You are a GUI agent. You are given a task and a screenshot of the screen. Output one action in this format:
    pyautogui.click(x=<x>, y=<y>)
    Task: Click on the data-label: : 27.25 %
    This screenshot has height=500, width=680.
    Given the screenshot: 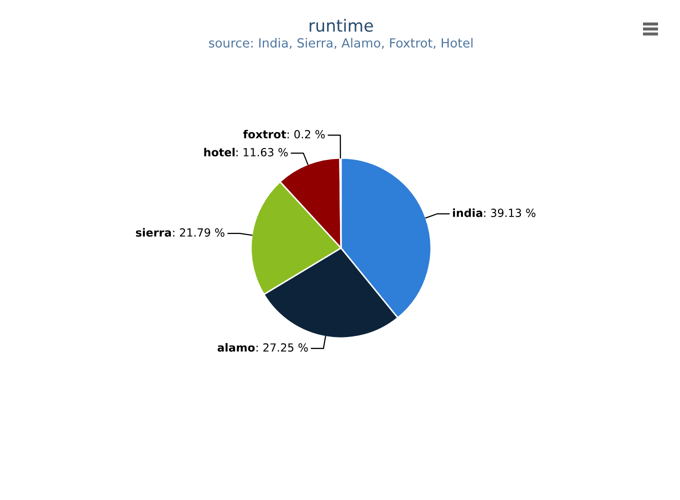 What is the action you would take?
    pyautogui.click(x=282, y=347)
    